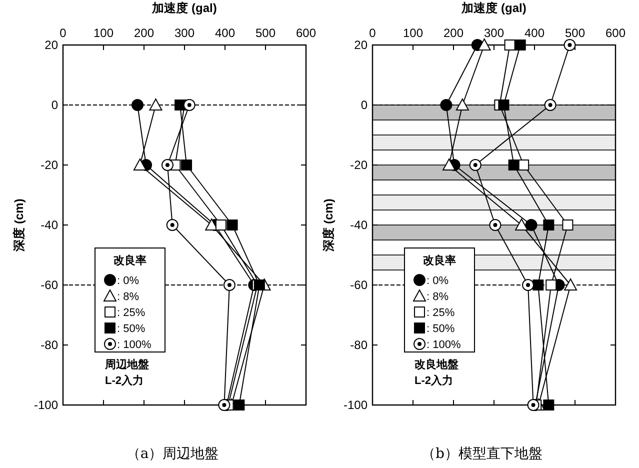  Describe the element at coordinates (172, 454) in the screenshot. I see `text: （a）周辺地盤` at that location.